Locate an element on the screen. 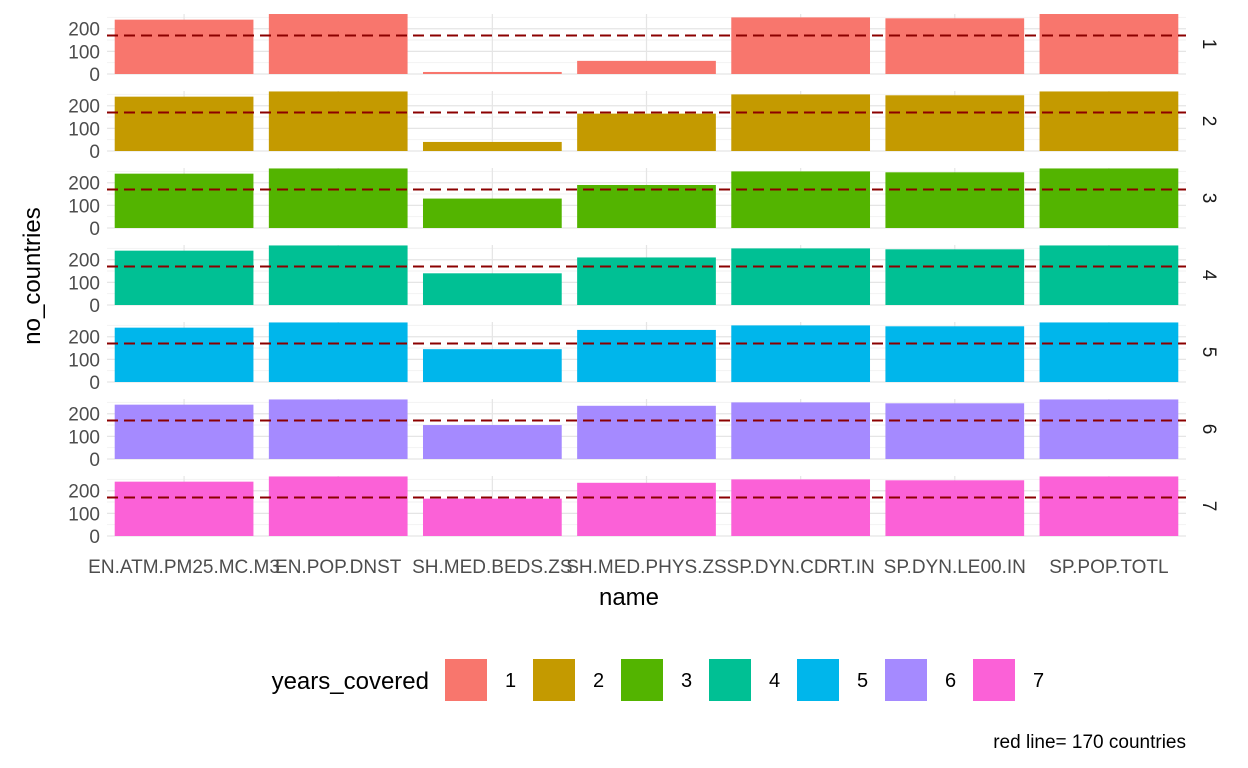  bar-6-SP.DYN.LE00.IN is located at coordinates (955, 431).